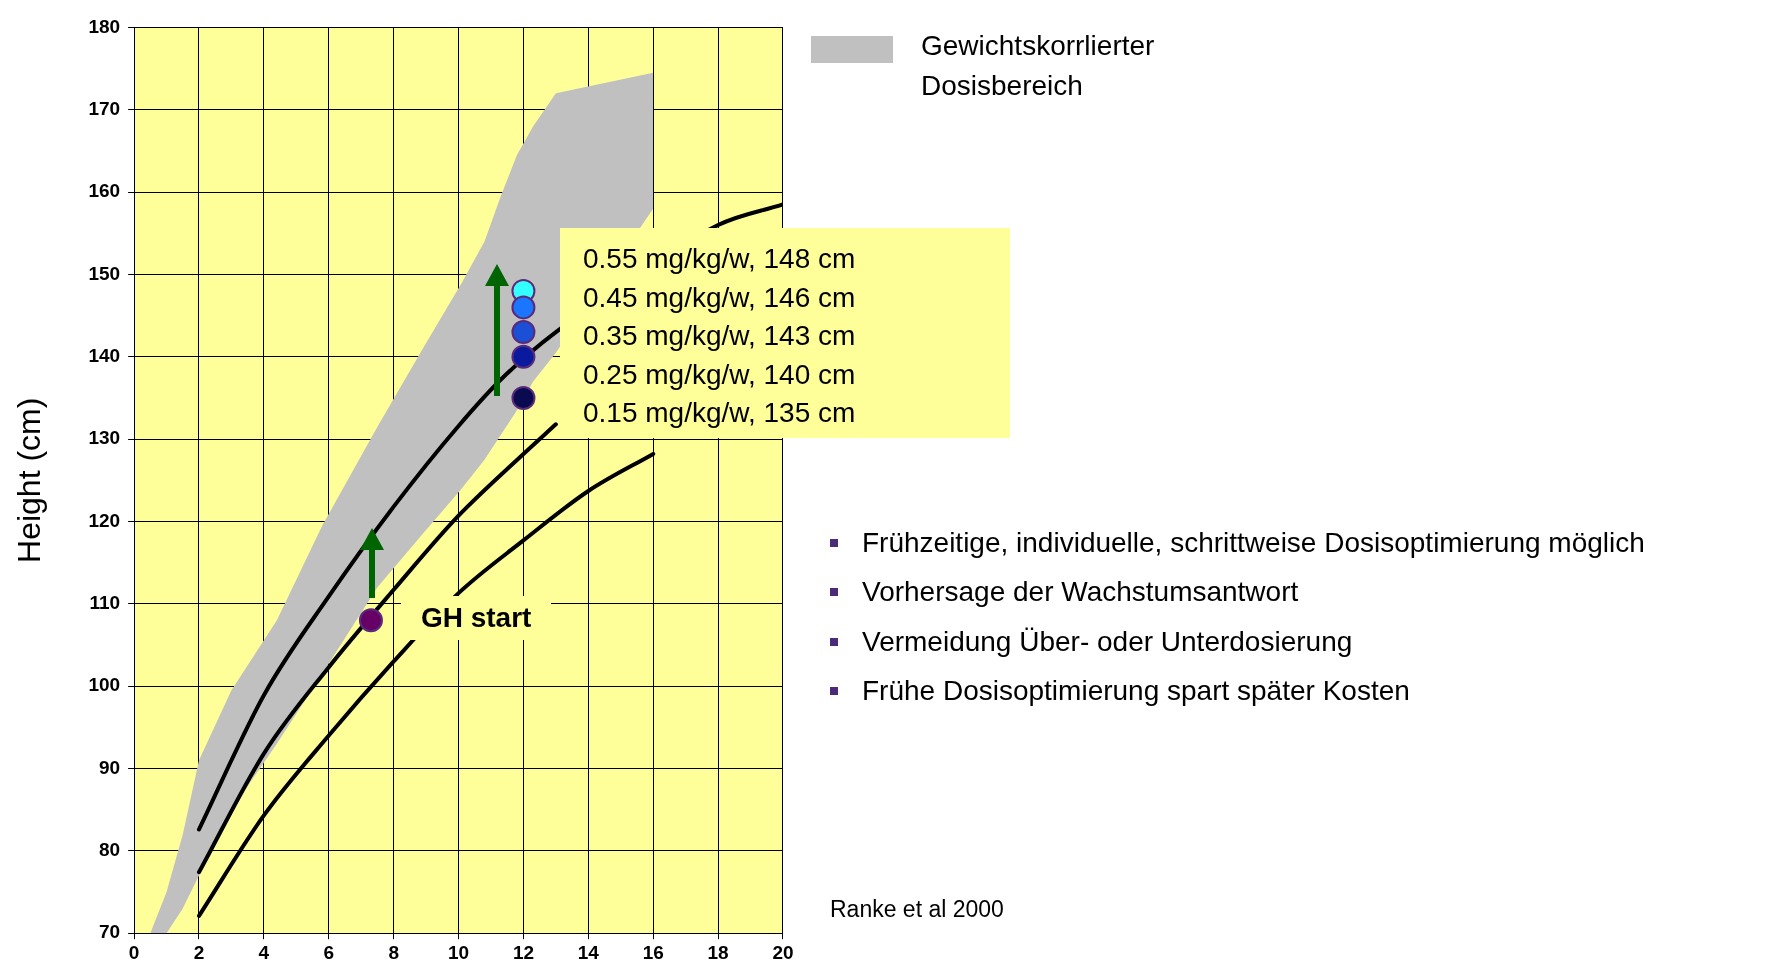 The image size is (1766, 978). Describe the element at coordinates (264, 952) in the screenshot. I see `x-tick-label: 4` at that location.